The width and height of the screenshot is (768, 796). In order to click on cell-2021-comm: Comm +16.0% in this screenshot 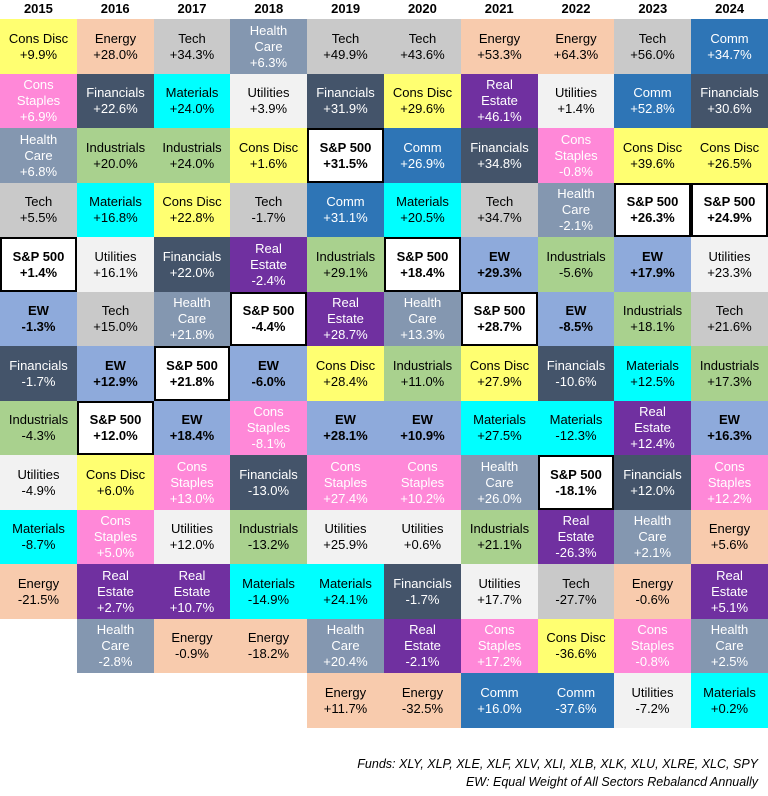, I will do `click(499, 700)`.